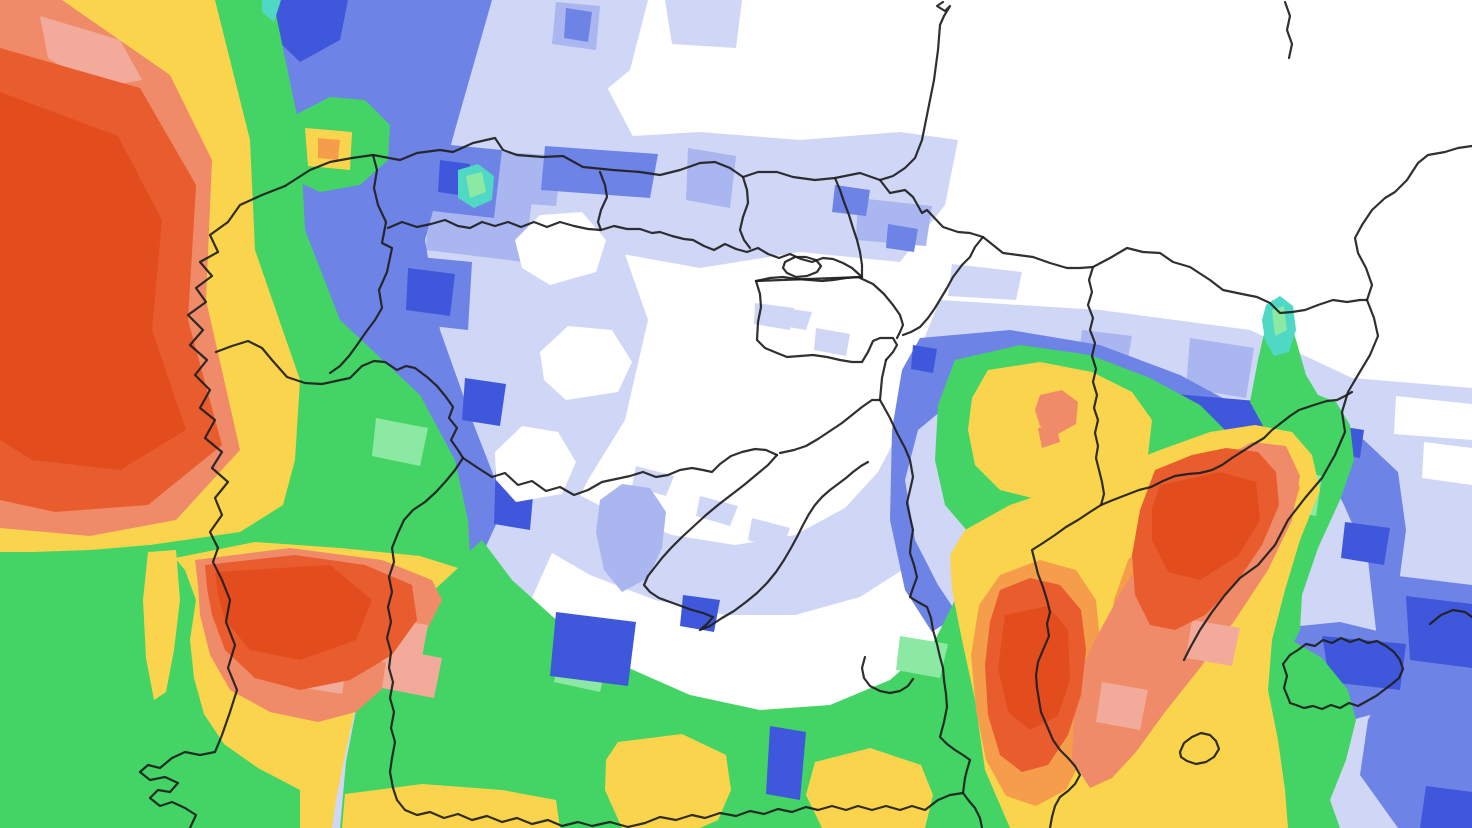 The height and width of the screenshot is (828, 1472). What do you see at coordinates (745, 212) in the screenshot?
I see `border-cantabria-basque` at bounding box center [745, 212].